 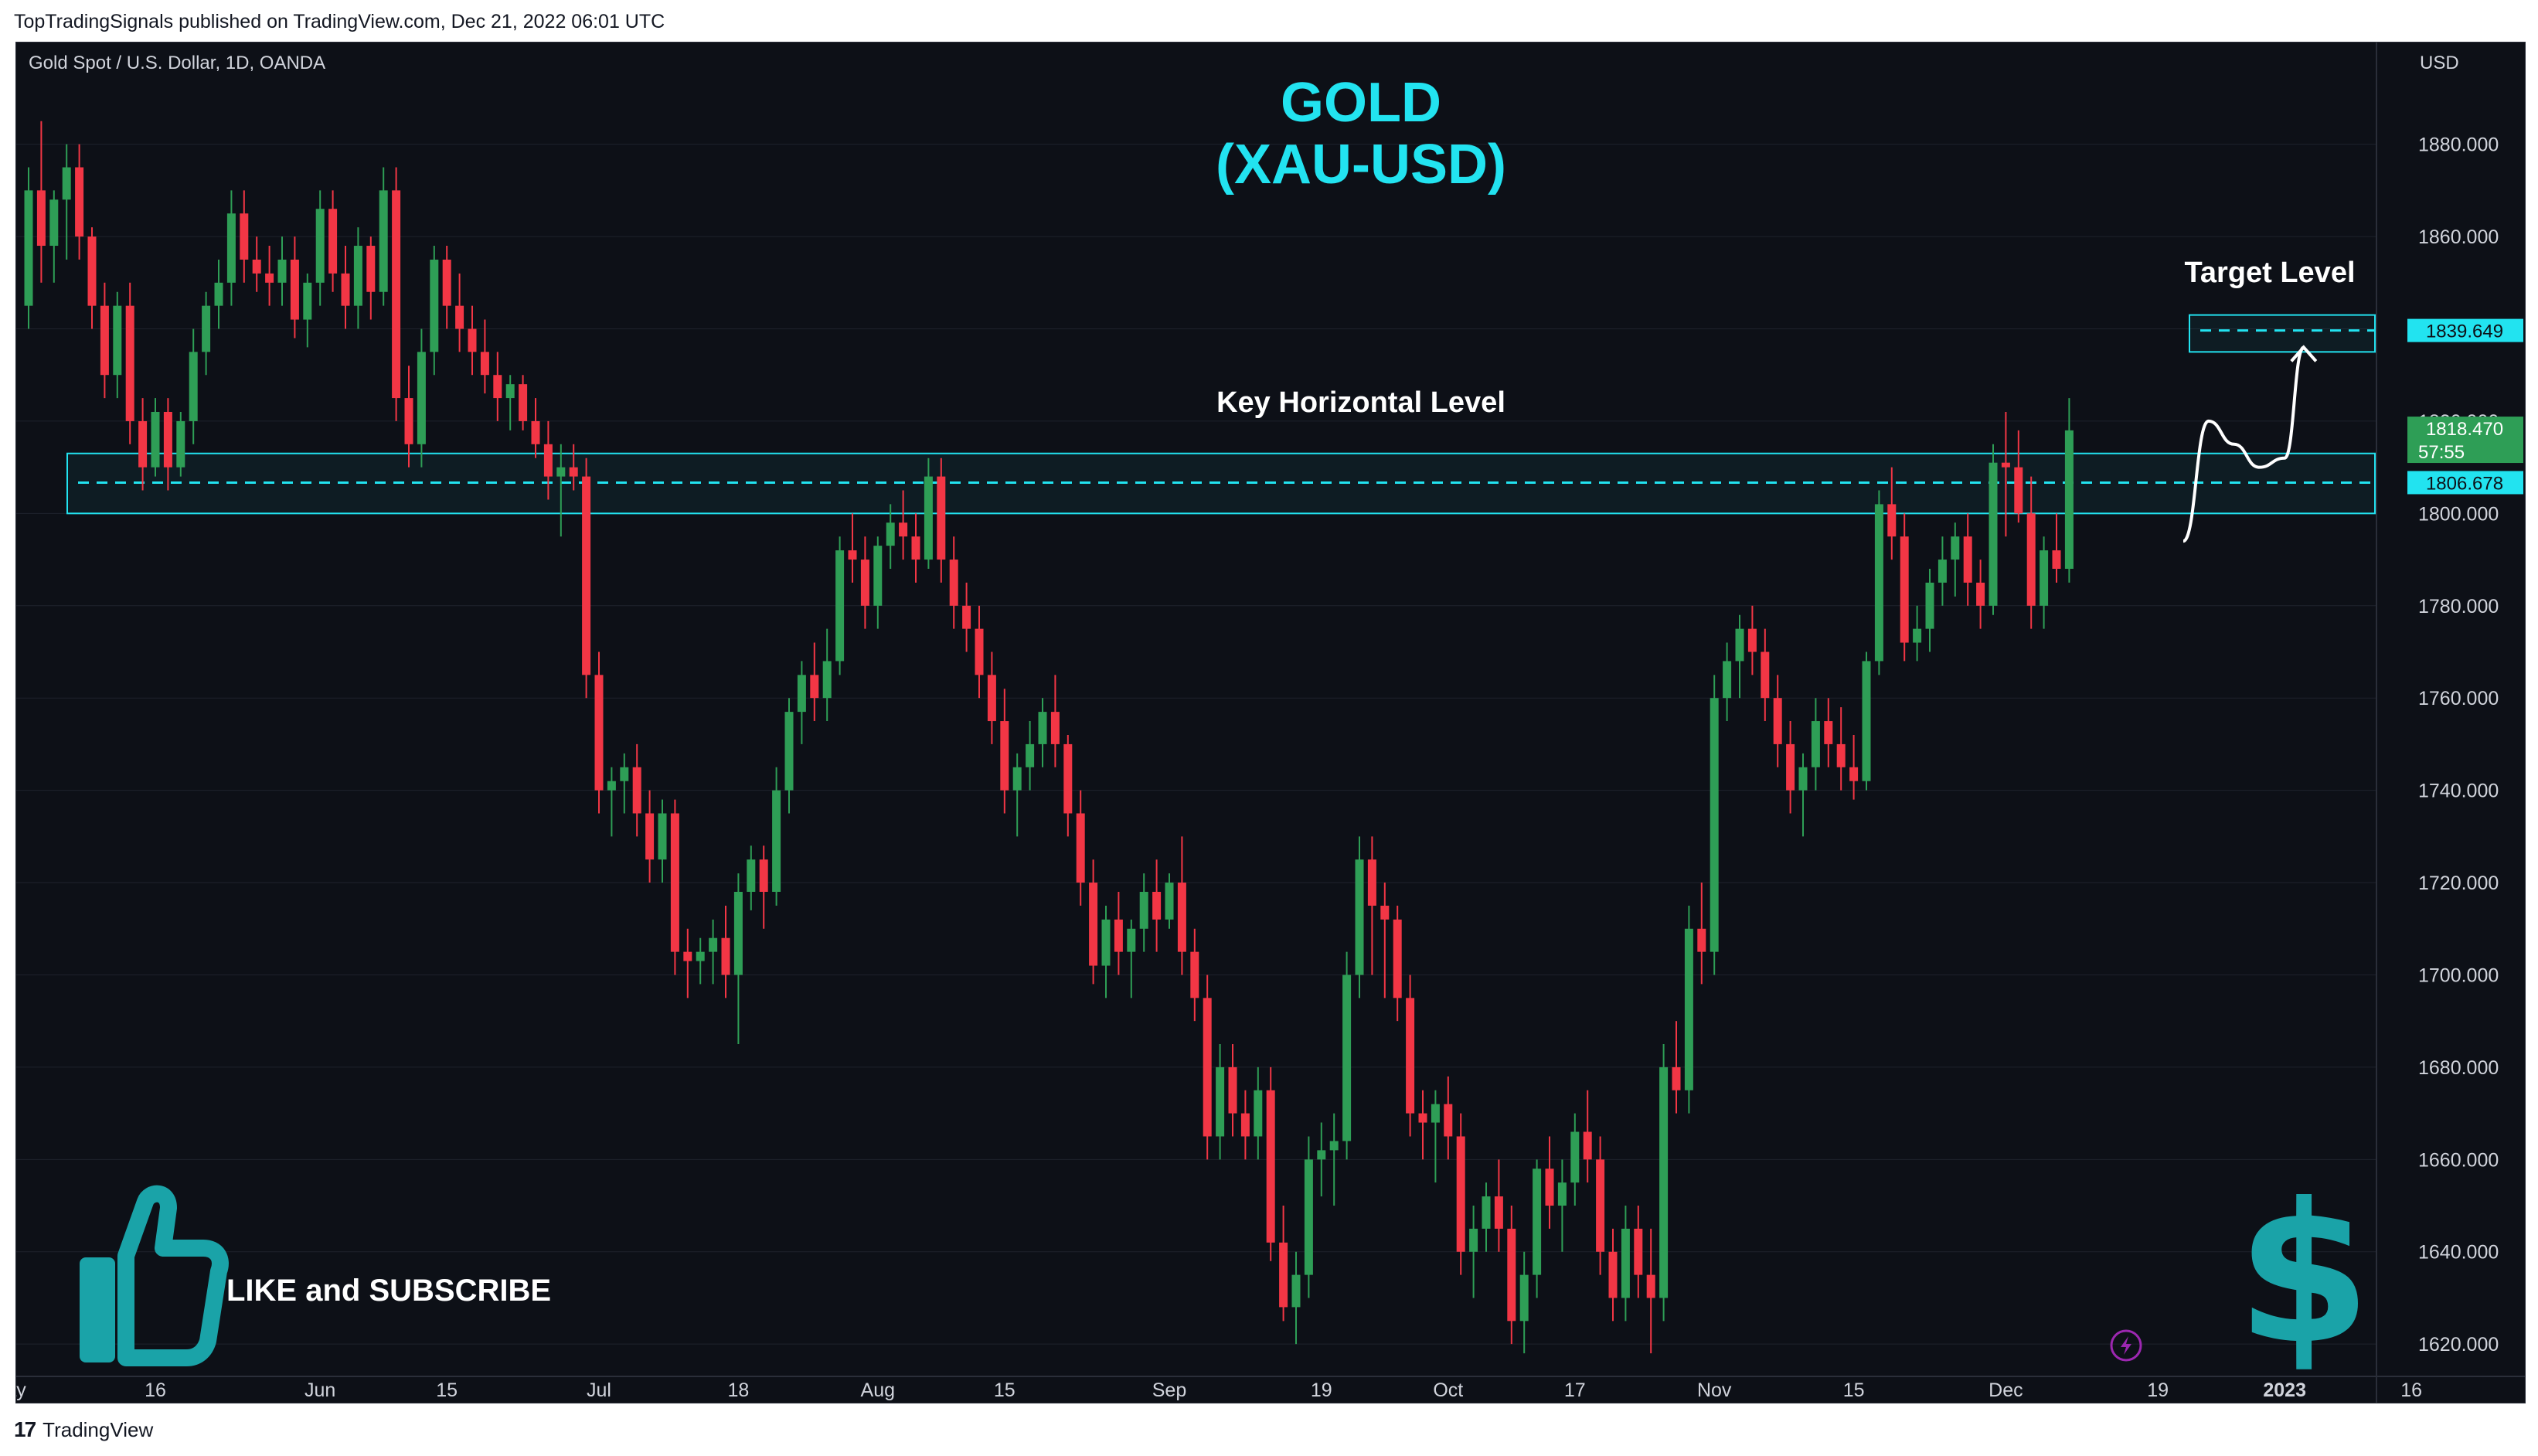 I want to click on tradingview-footer: 17 TradingView, so click(x=83, y=1430).